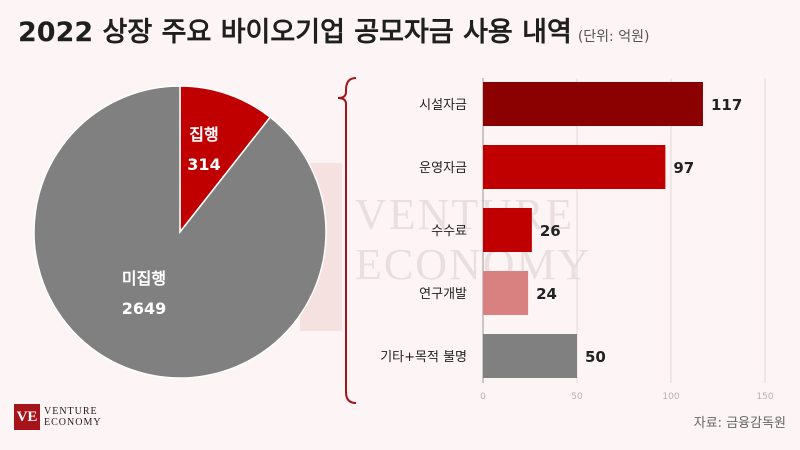 Image resolution: width=800 pixels, height=450 pixels. What do you see at coordinates (670, 397) in the screenshot?
I see `x-tick-2: 100` at bounding box center [670, 397].